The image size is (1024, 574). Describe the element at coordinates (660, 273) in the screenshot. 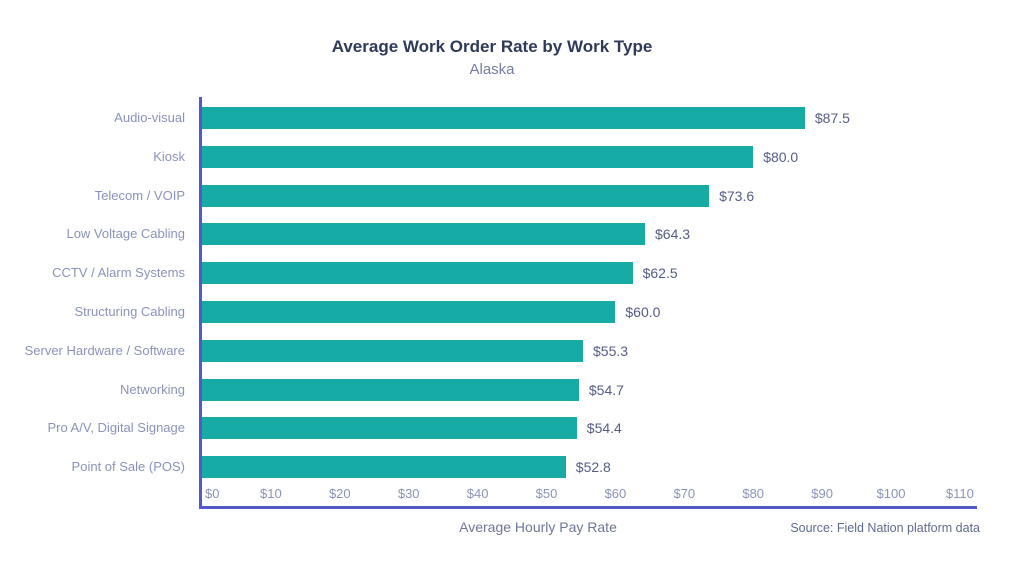

I see `value-label: $62.5` at that location.